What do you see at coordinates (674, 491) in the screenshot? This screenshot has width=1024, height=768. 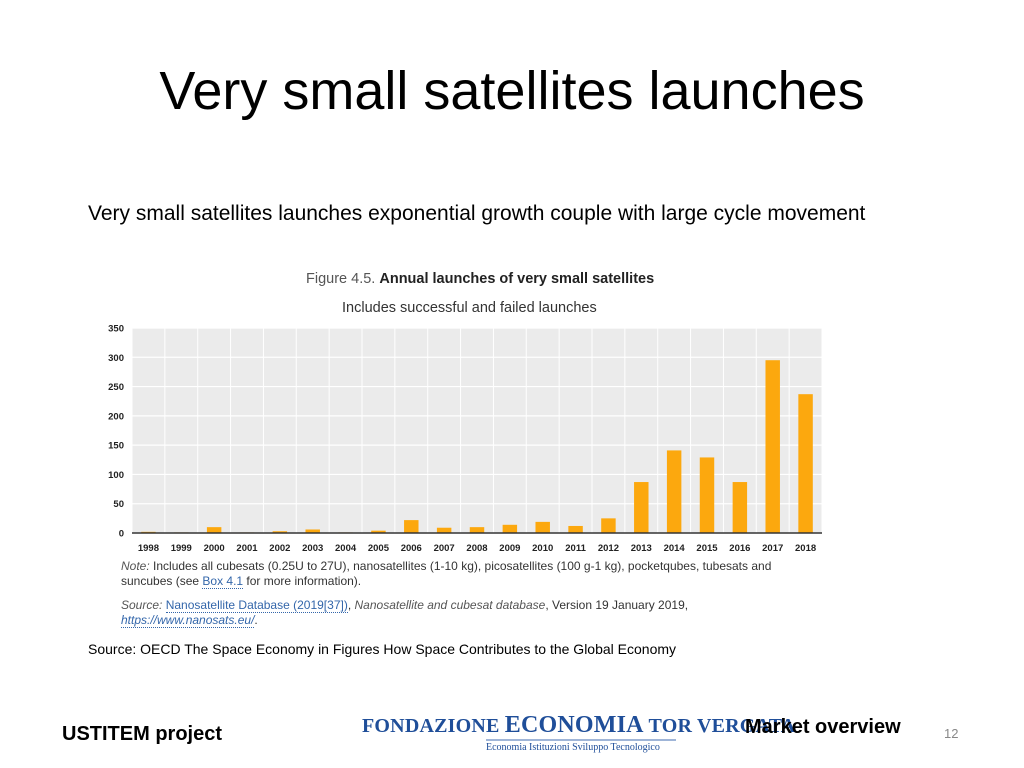 I see `bar-2014` at bounding box center [674, 491].